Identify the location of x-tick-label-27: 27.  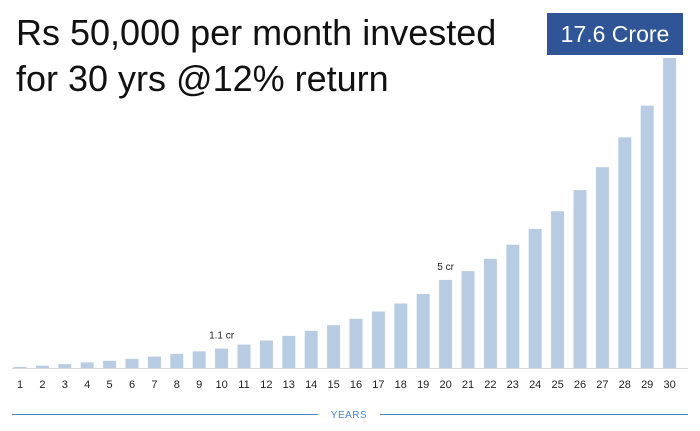
(602, 385).